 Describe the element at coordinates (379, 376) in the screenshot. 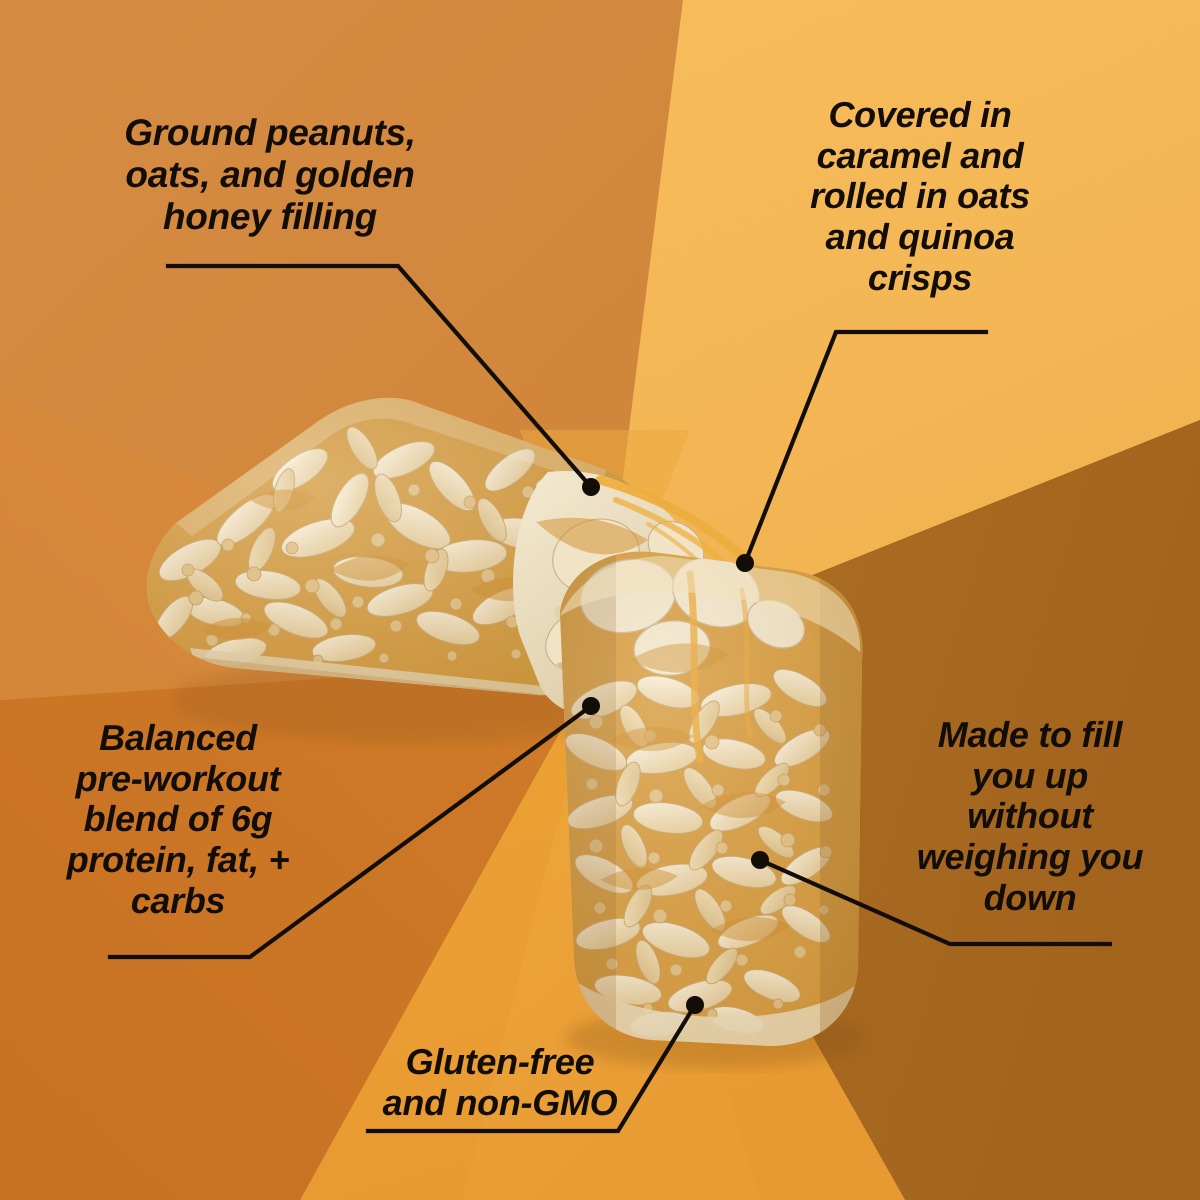

I see `leader-line-filling` at that location.